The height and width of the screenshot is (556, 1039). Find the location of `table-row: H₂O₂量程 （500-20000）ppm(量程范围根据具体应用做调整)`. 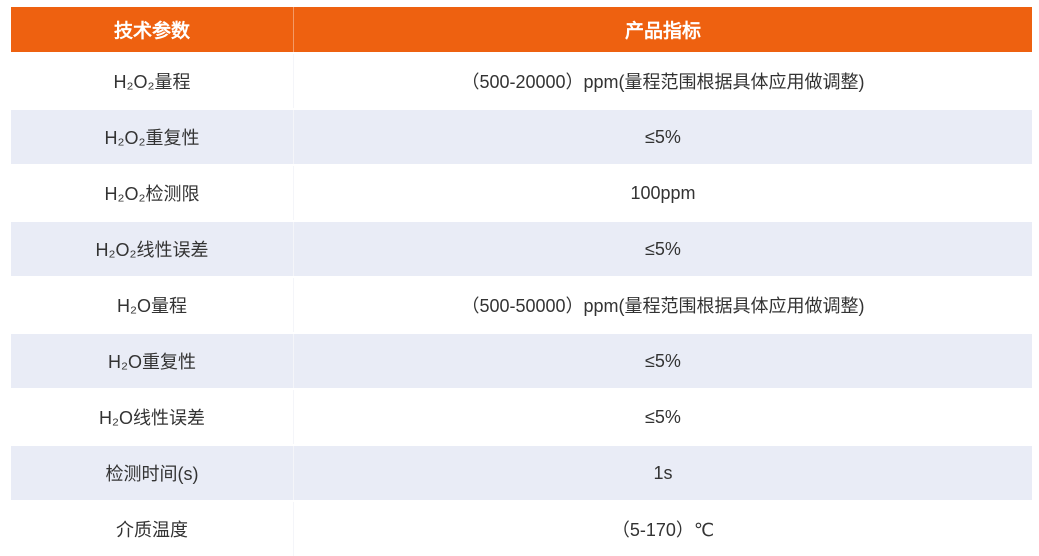

table-row: H₂O₂量程 （500-20000）ppm(量程范围根据具体应用做调整) is located at coordinates (521, 81).